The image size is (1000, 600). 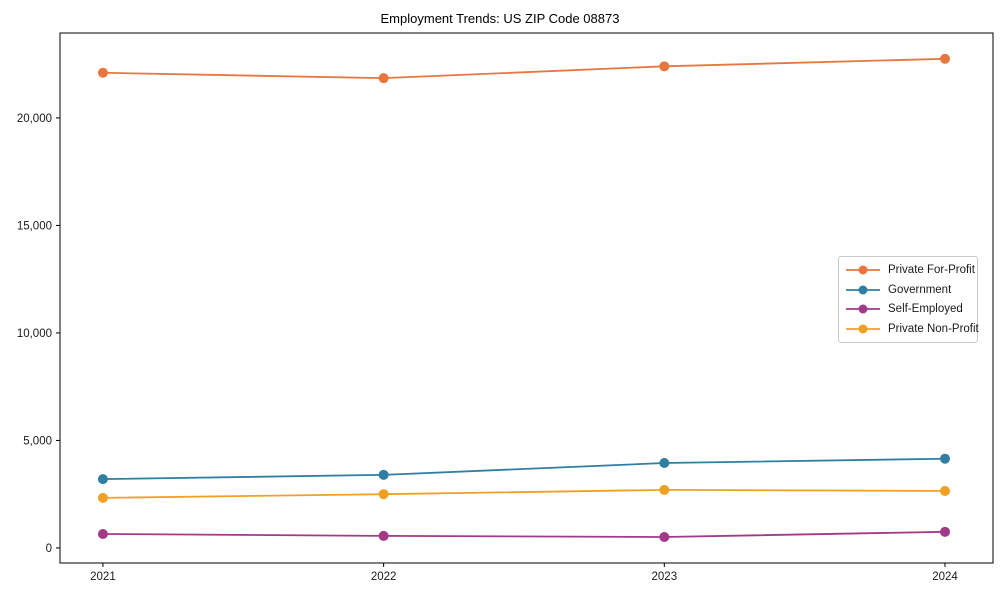 I want to click on y-tick-label: 0, so click(x=49, y=549).